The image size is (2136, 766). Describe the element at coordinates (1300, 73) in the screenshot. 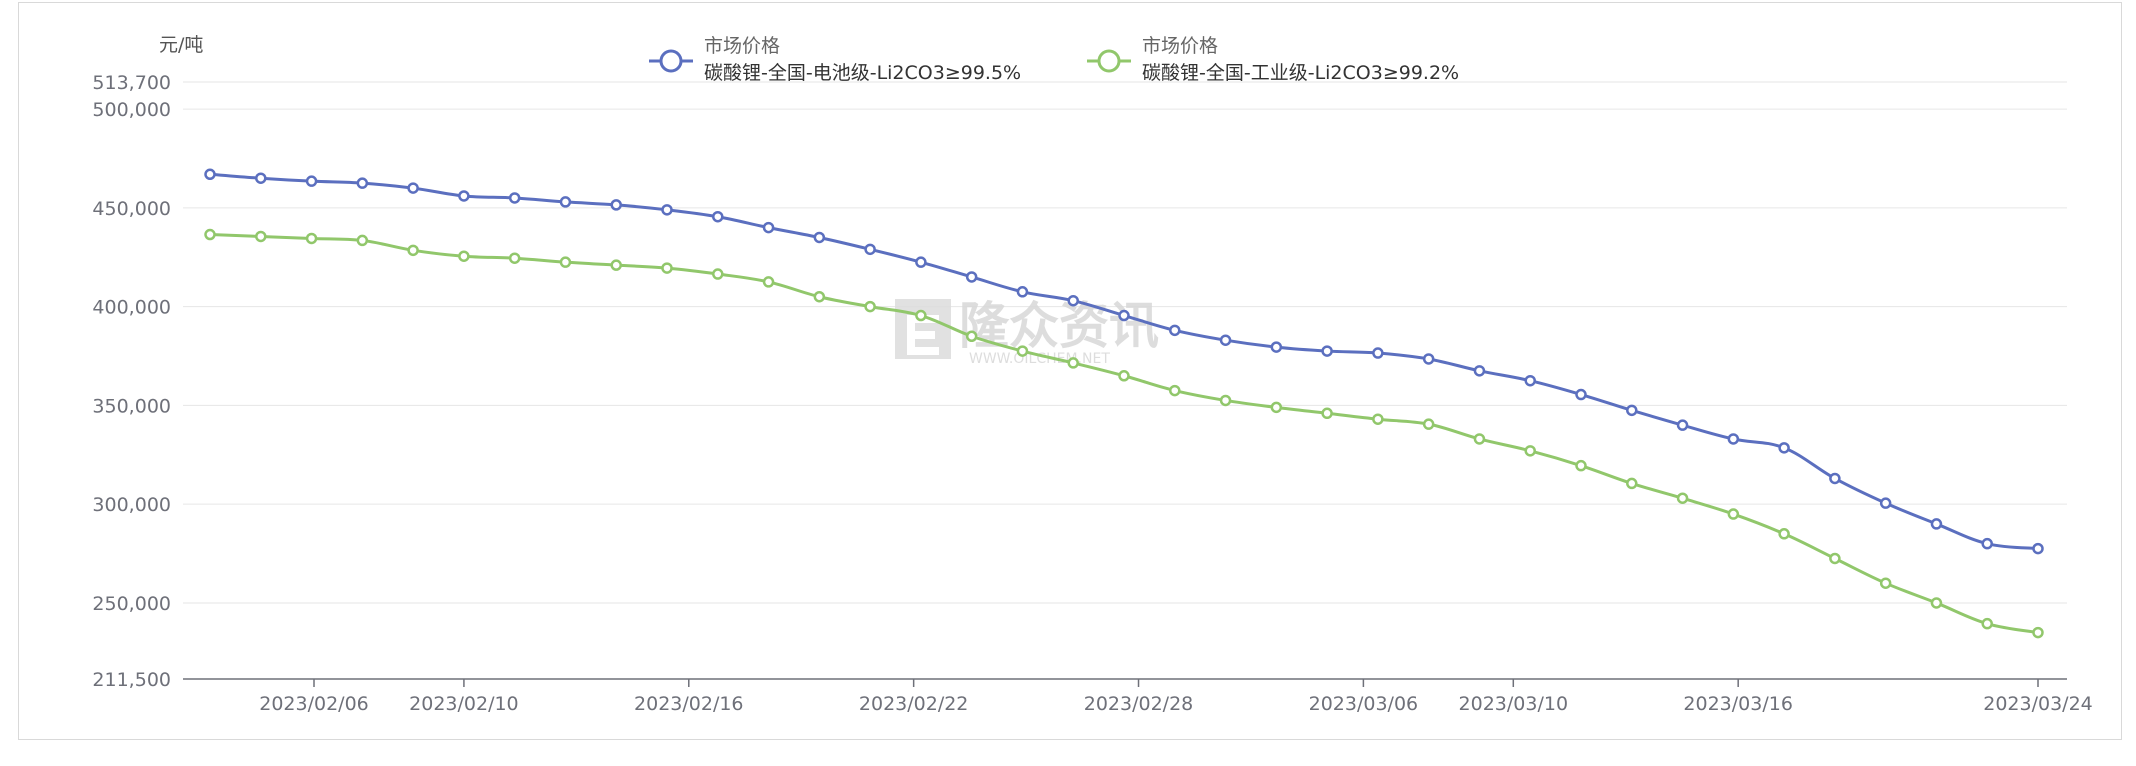

I see `legend-series-label: 碳酸锂-全国-工业级-Li2CO3≥99.2%` at that location.